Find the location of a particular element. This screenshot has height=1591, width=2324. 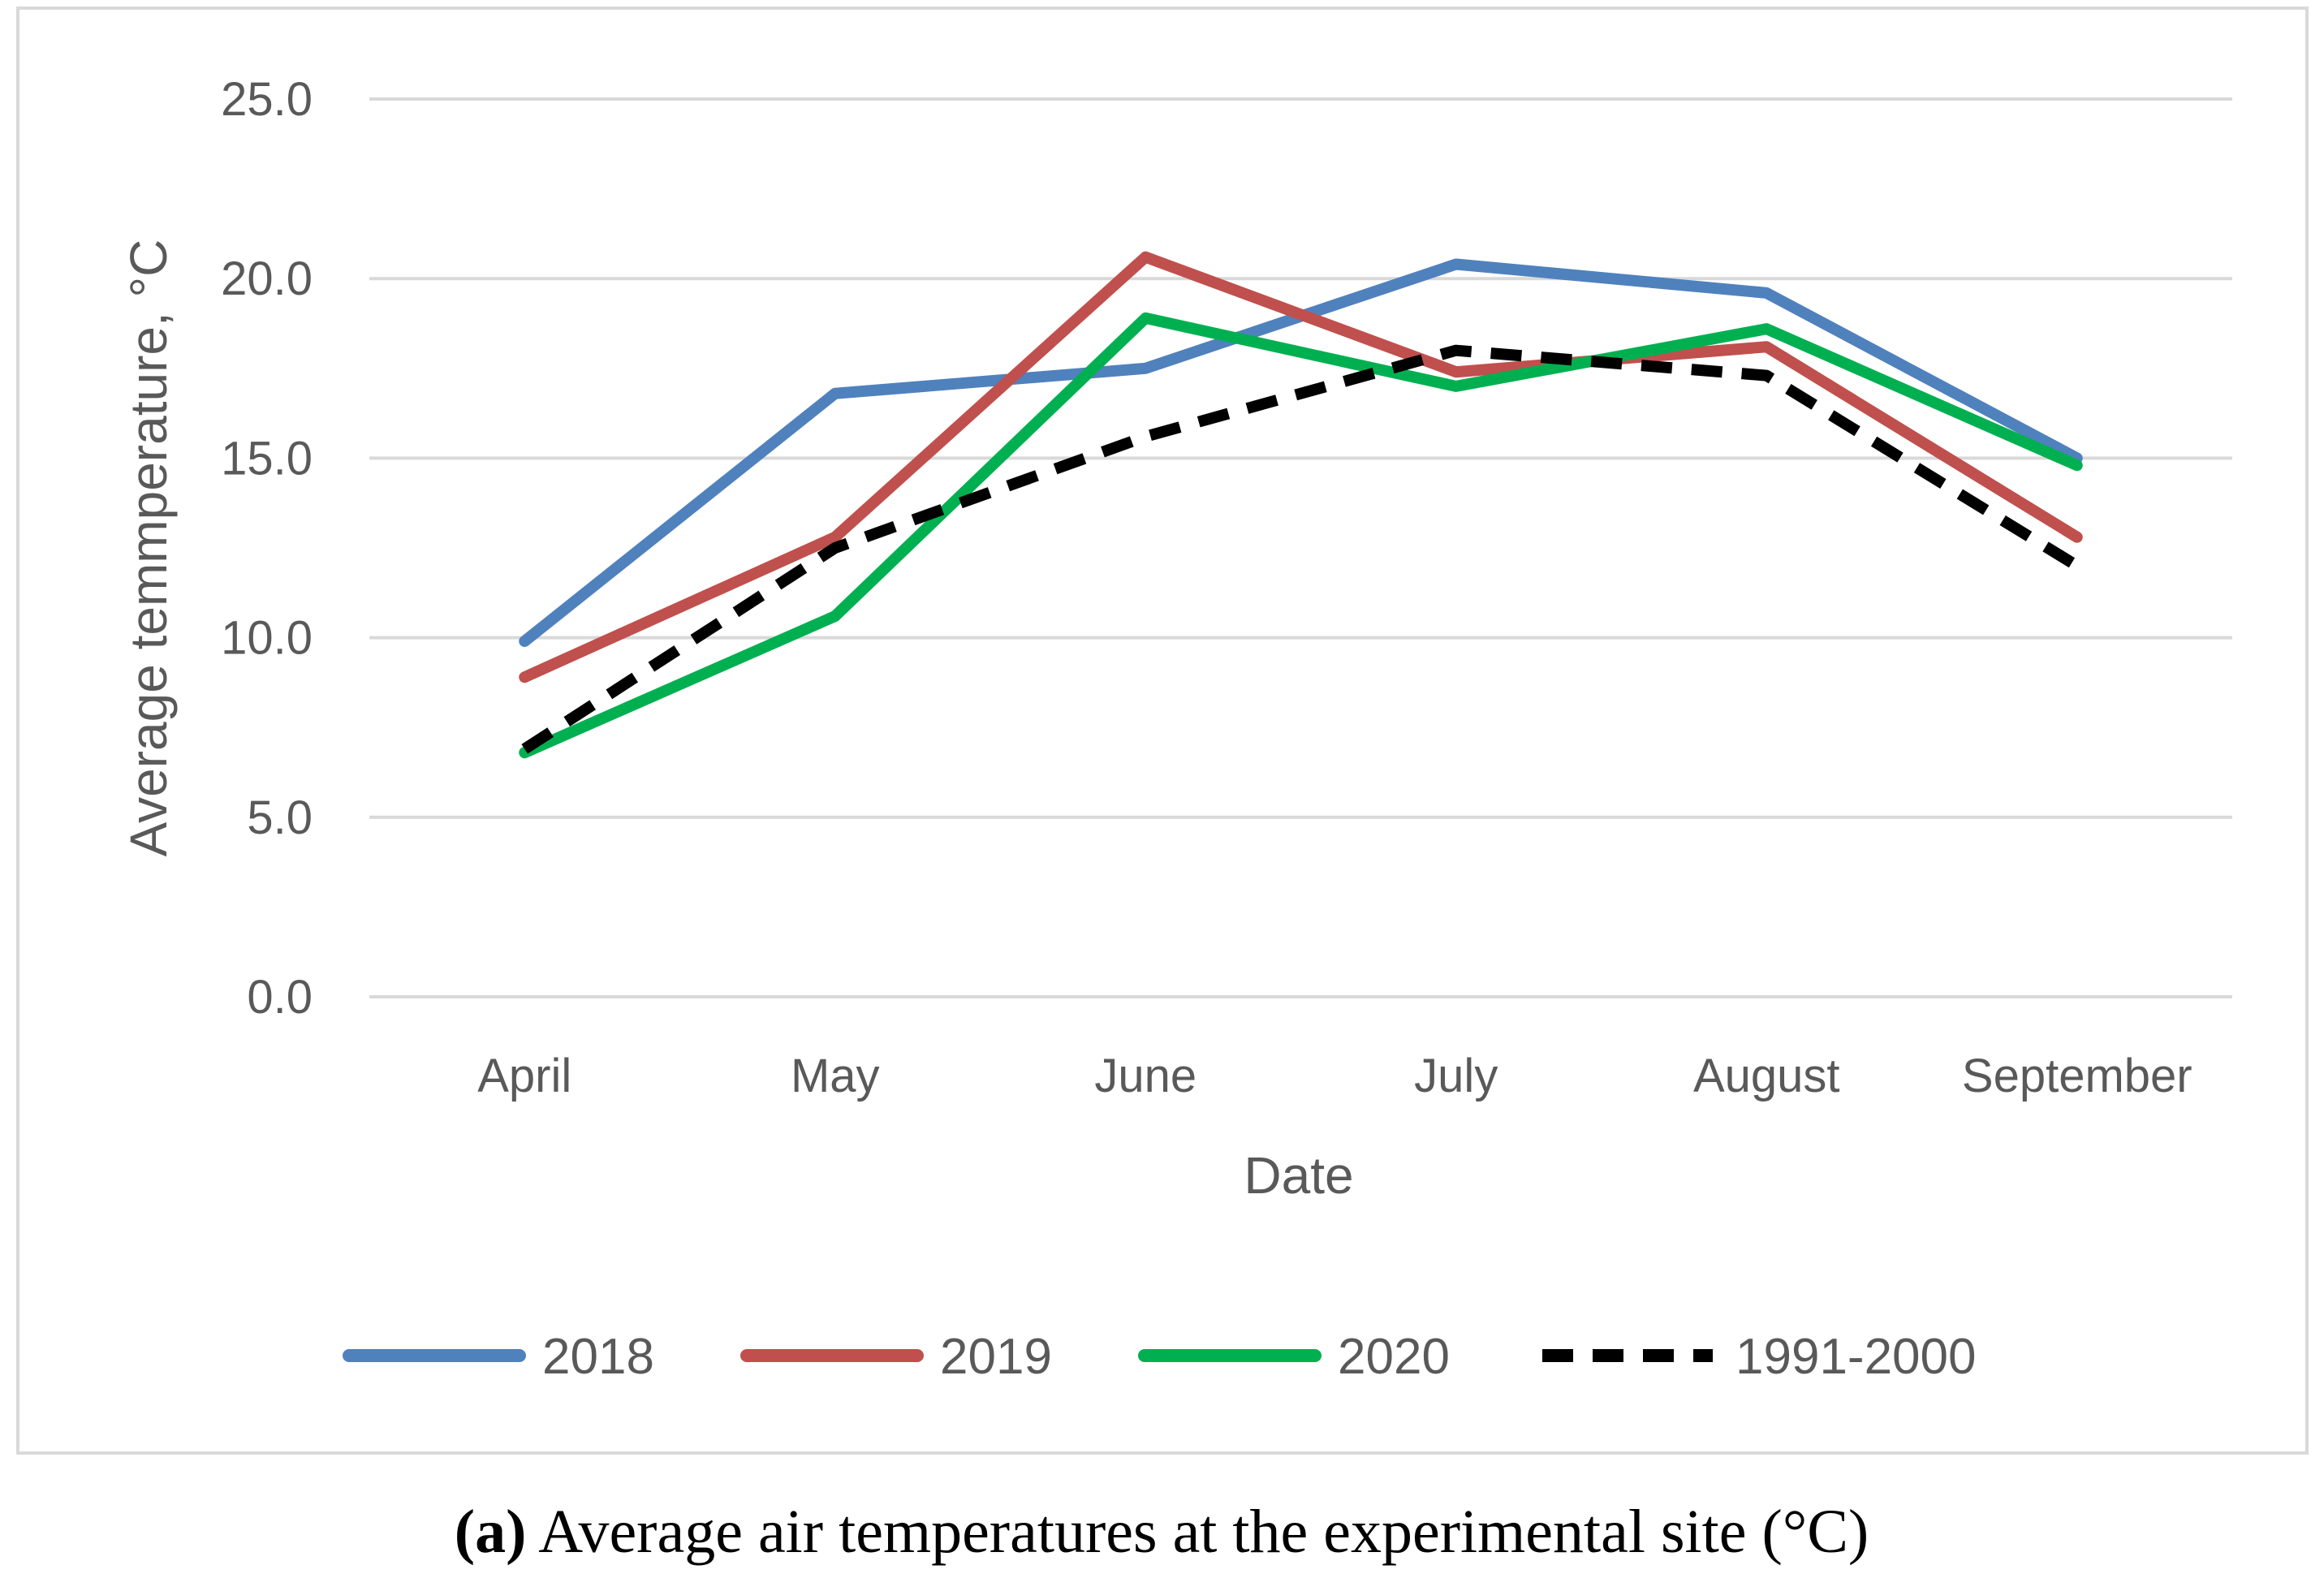

legend: 2018 2019 2020 1991-2000 is located at coordinates (1160, 1357).